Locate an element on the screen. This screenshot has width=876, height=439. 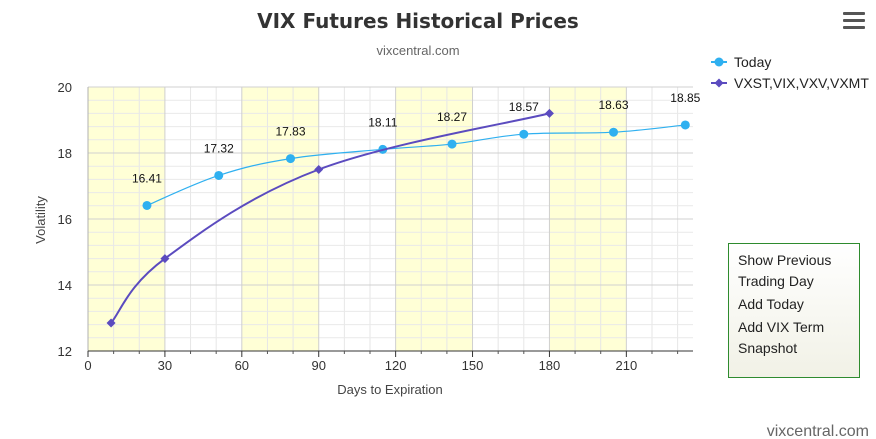
x-axis-title: Days to Expiration is located at coordinates (390, 389).